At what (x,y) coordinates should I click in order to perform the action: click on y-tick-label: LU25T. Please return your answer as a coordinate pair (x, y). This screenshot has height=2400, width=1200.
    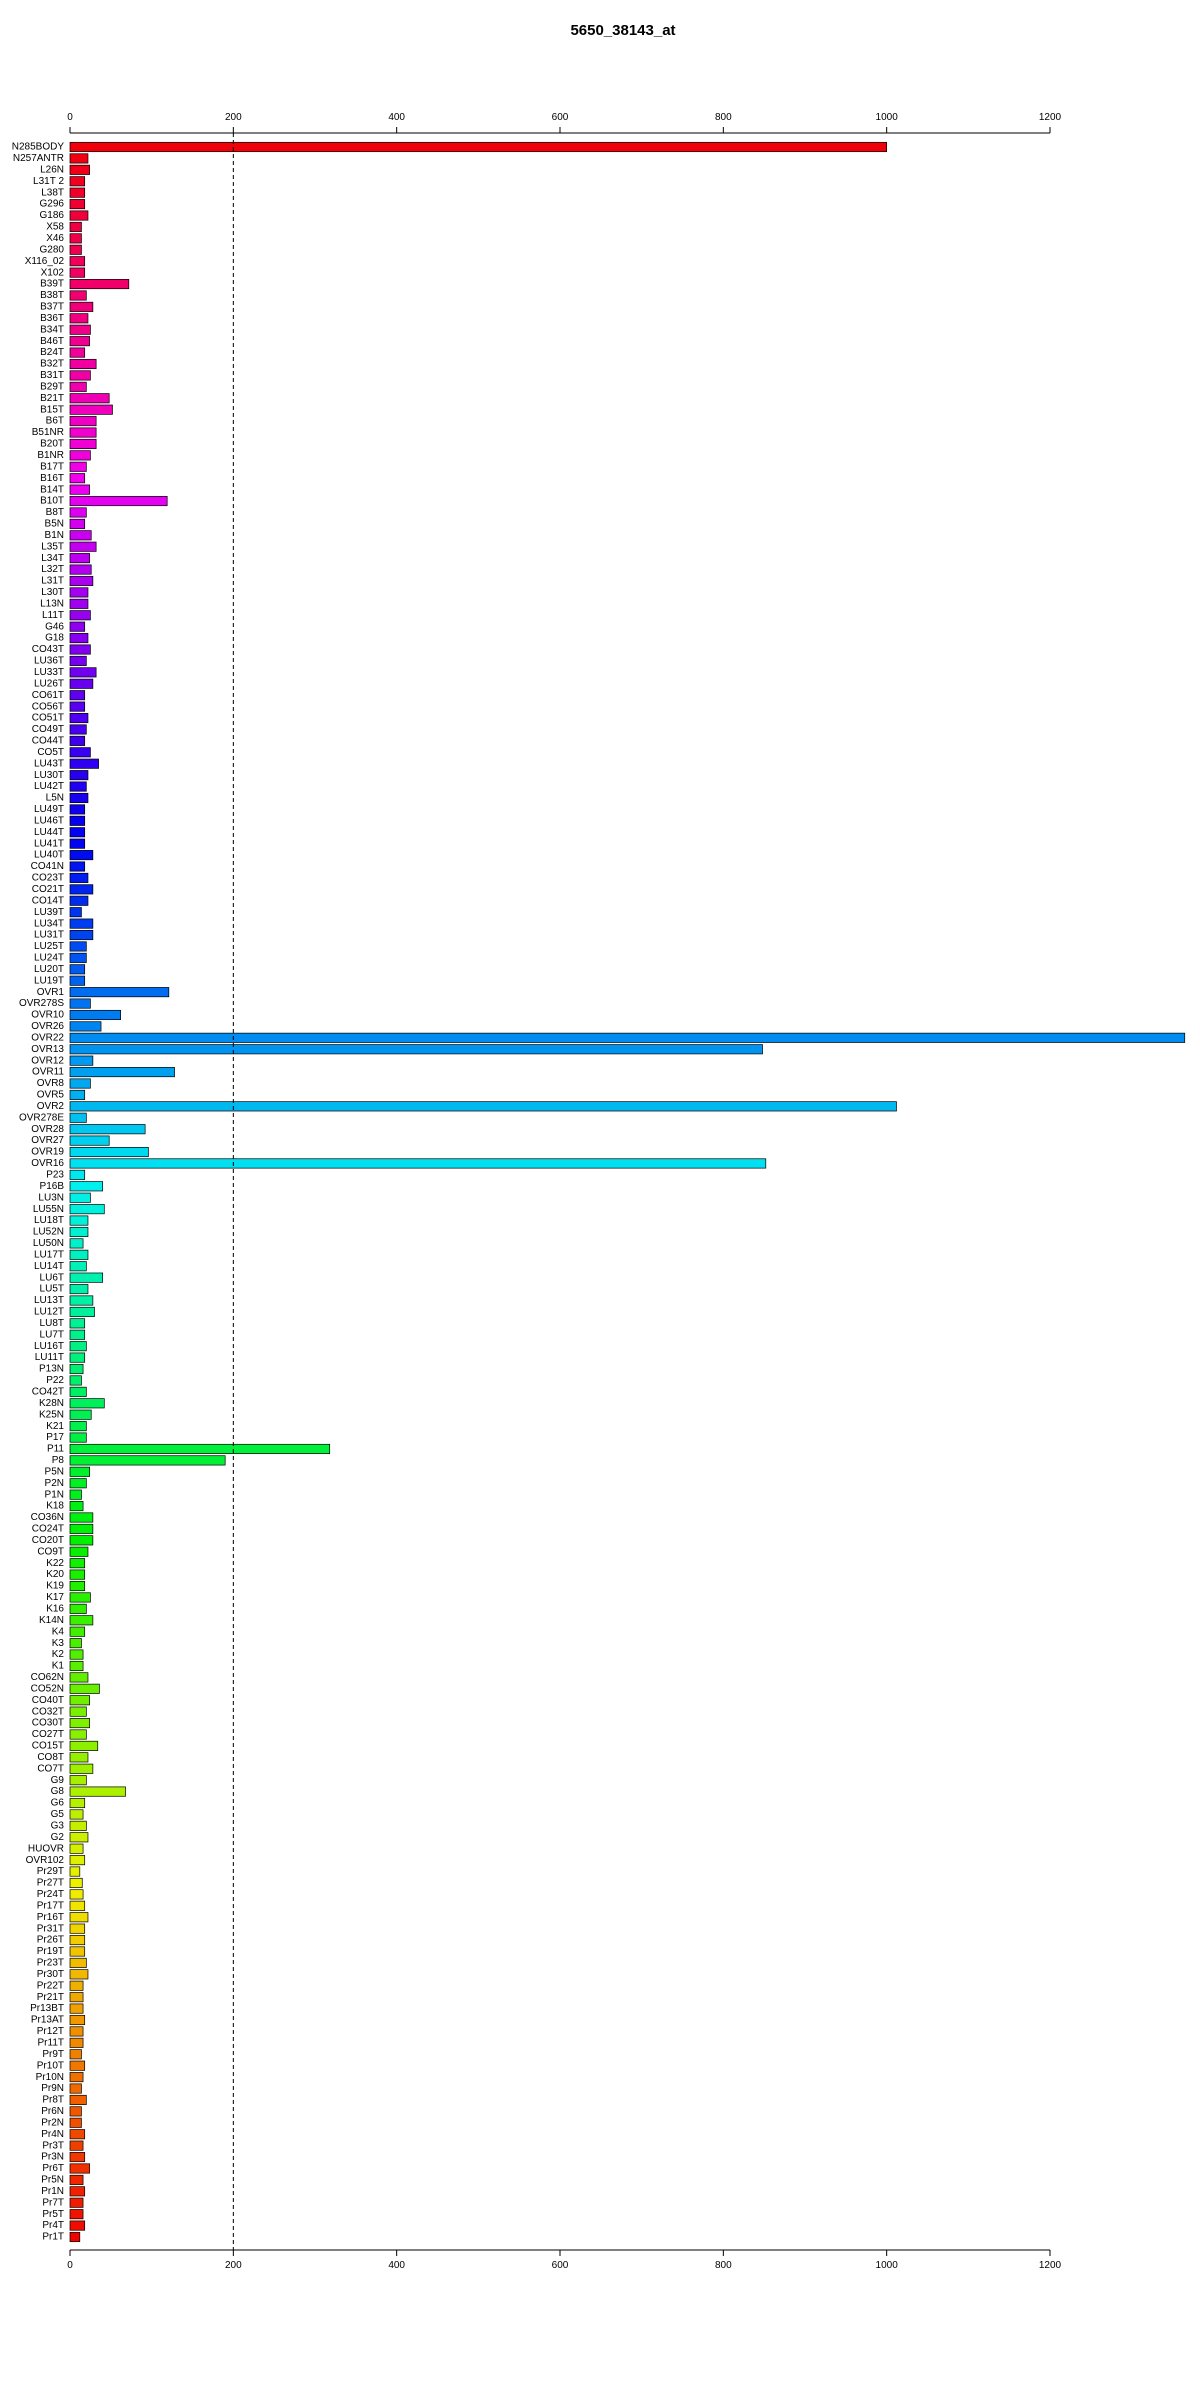
    Looking at the image, I should click on (49, 946).